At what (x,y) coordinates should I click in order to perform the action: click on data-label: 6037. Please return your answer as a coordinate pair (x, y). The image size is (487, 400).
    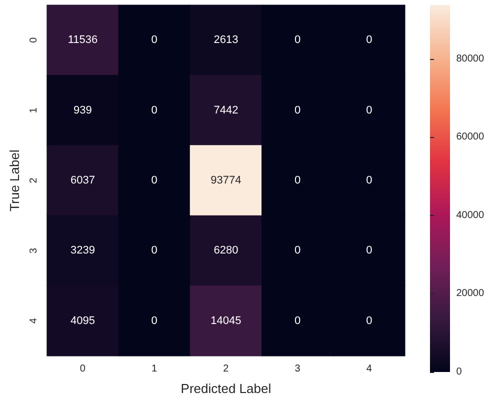
    Looking at the image, I should click on (82, 180).